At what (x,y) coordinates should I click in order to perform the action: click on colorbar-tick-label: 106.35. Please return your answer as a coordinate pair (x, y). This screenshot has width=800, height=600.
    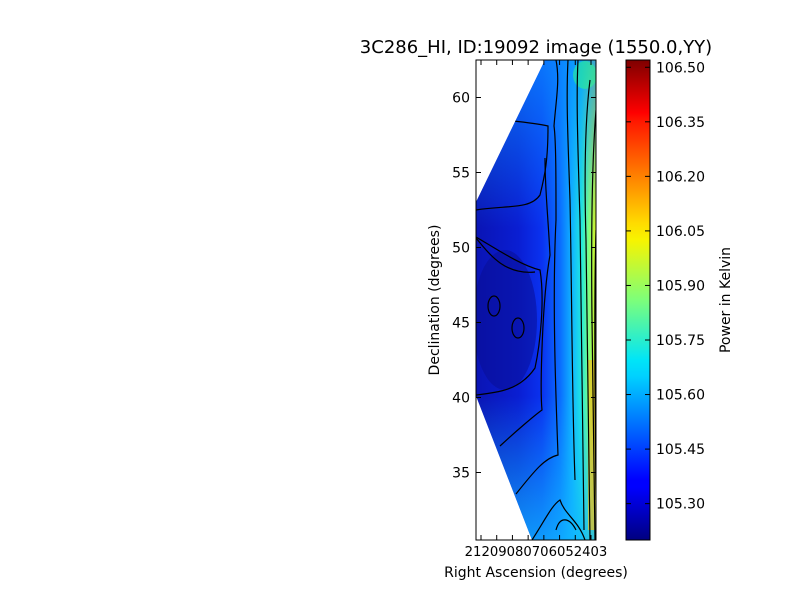
    Looking at the image, I should click on (680, 123).